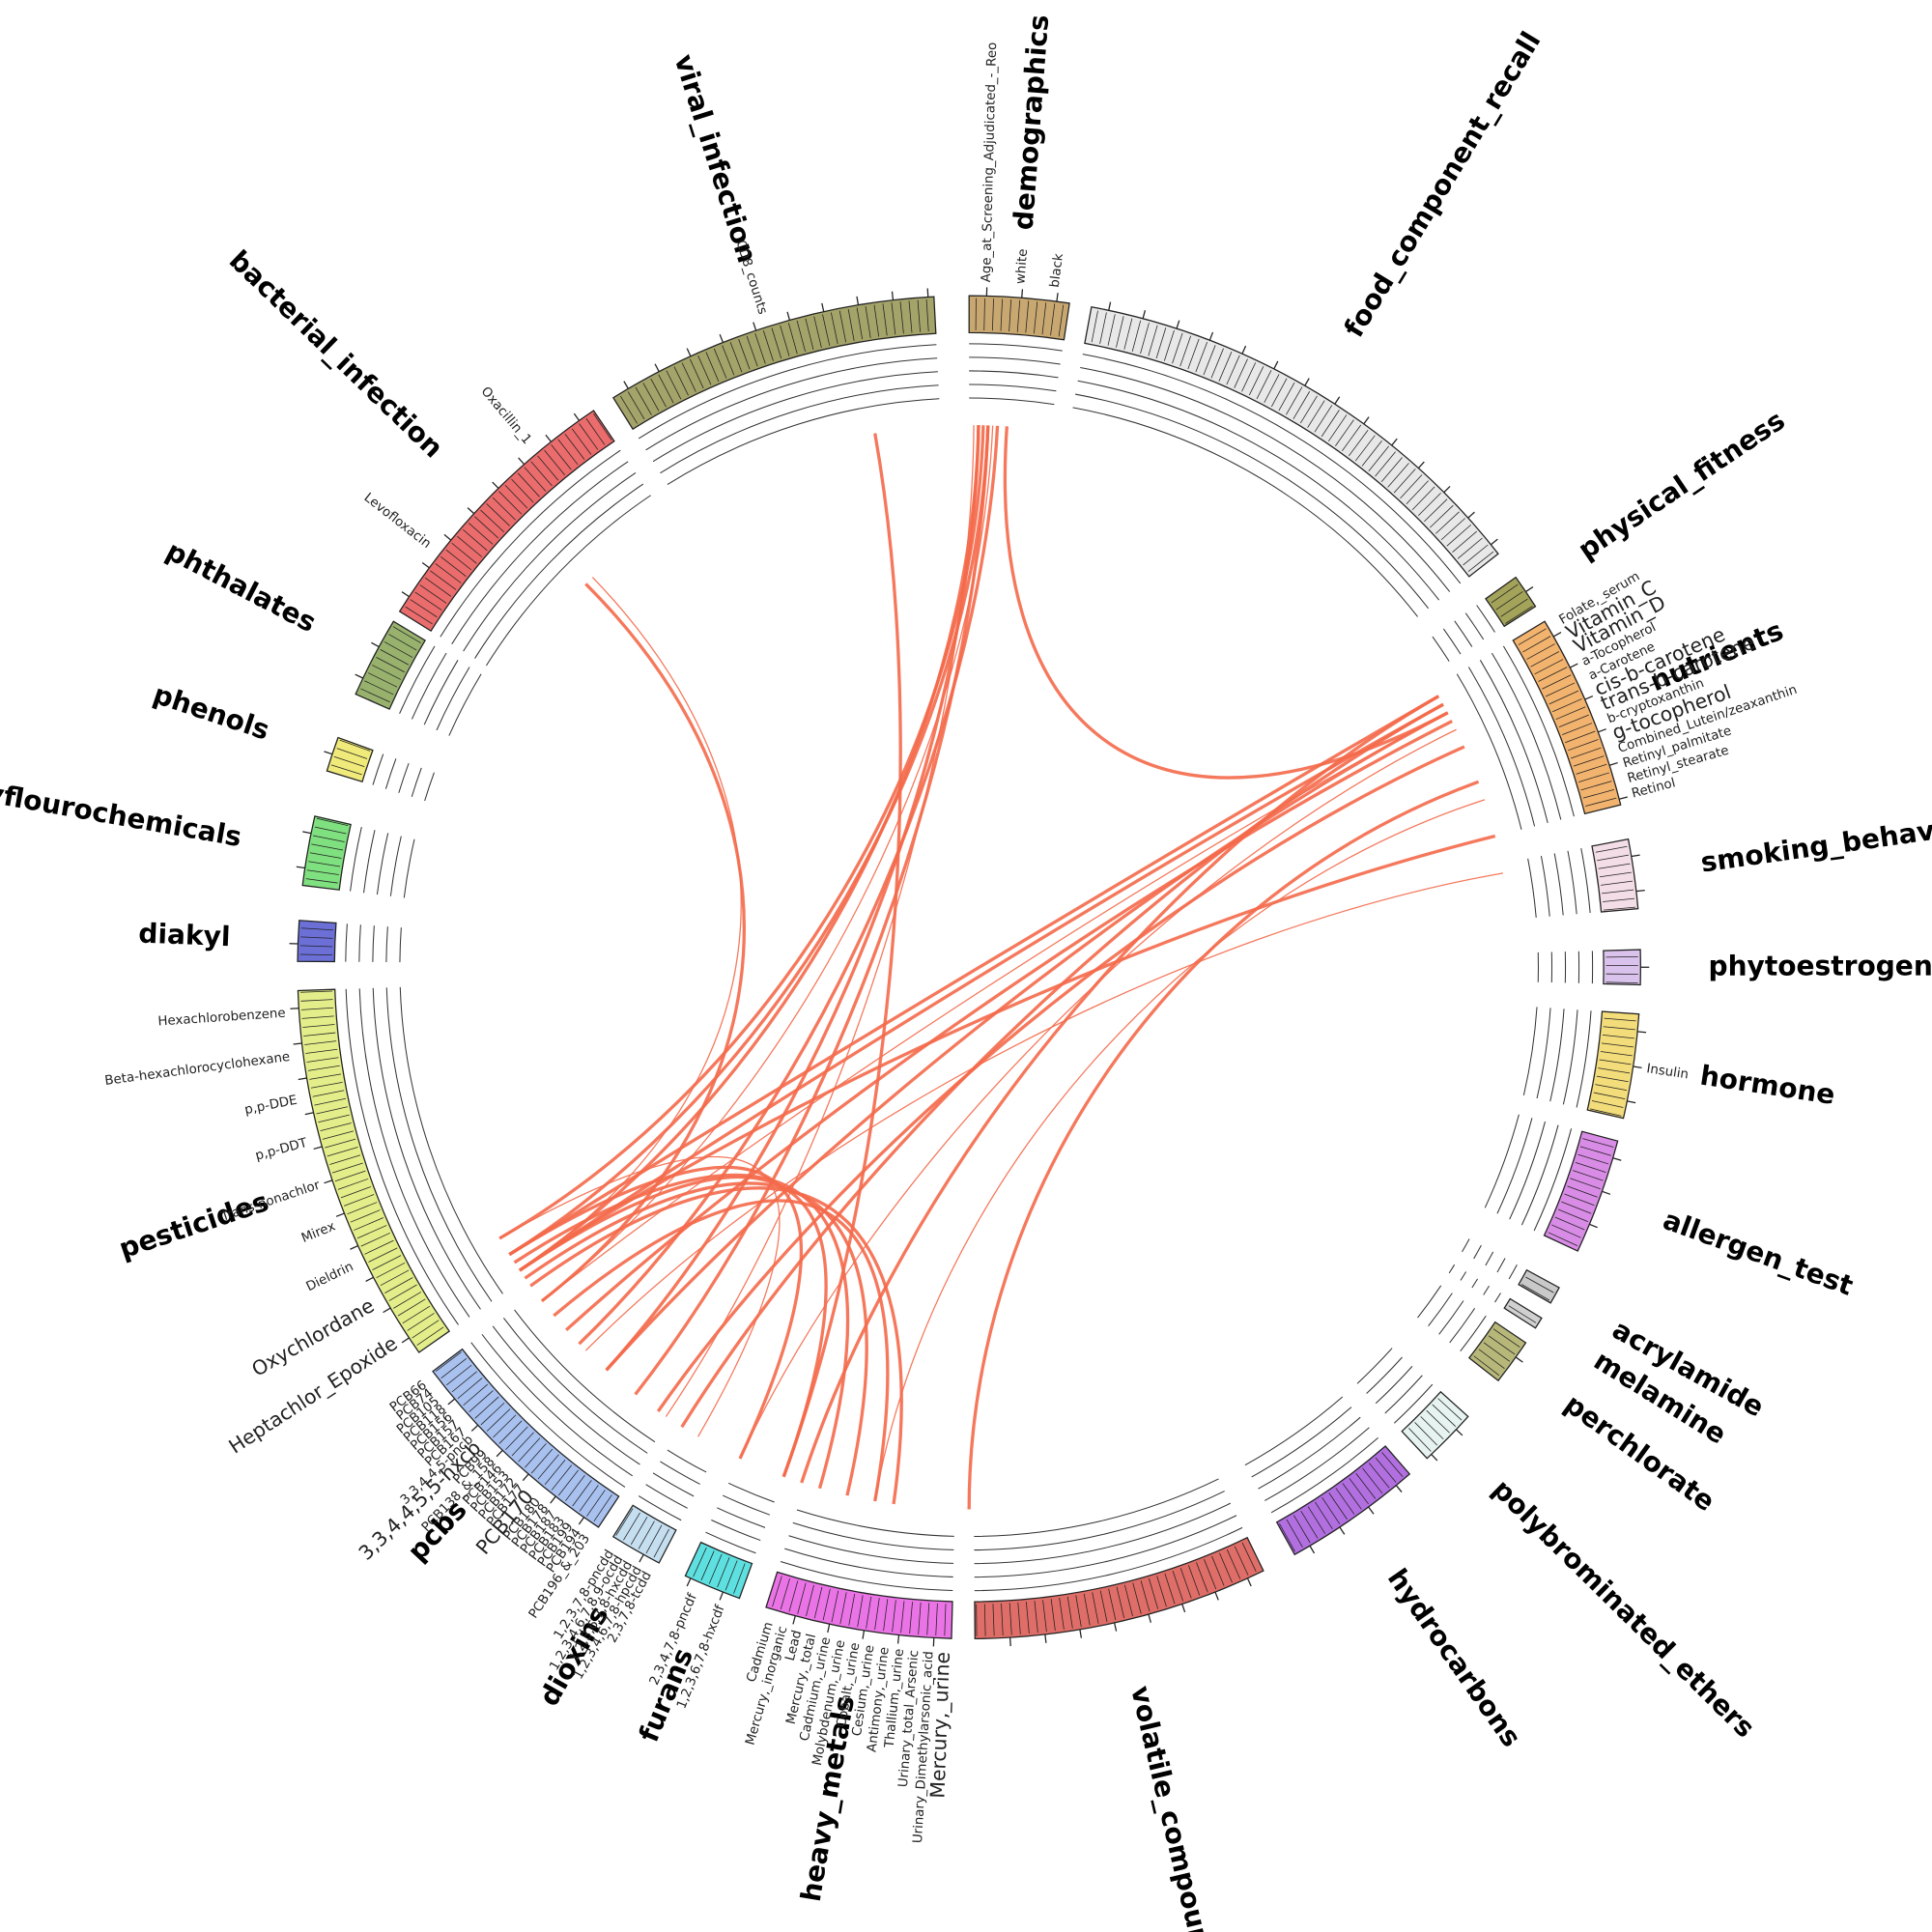 This screenshot has width=1932, height=1932. Describe the element at coordinates (313, 1395) in the screenshot. I see `variable-label: Heptachlor_Epoxide` at that location.